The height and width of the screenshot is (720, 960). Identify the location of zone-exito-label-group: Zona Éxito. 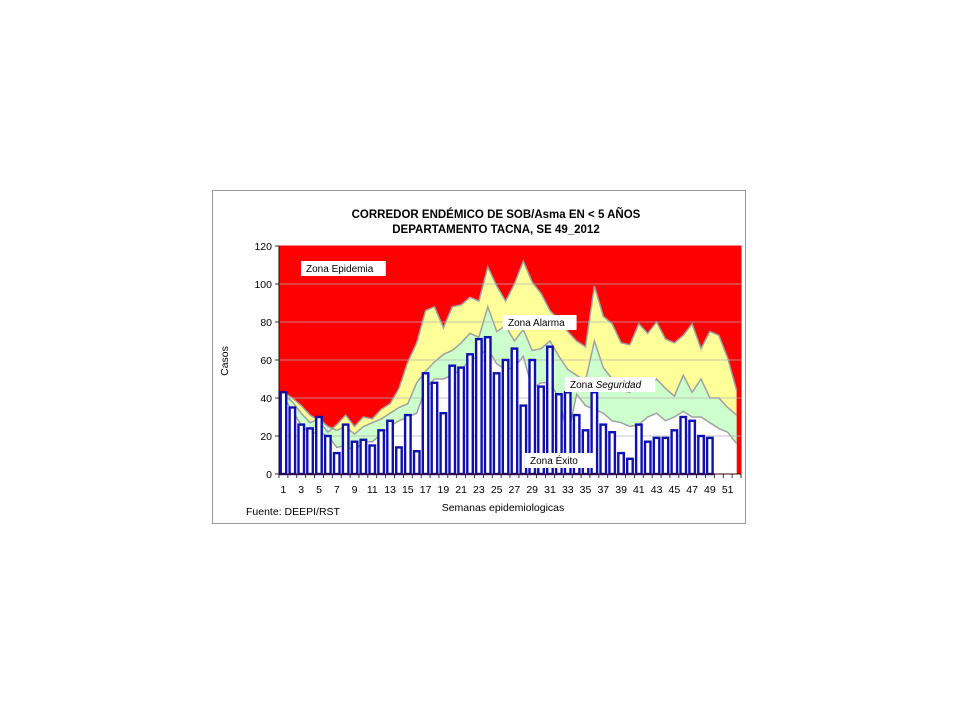
(559, 460).